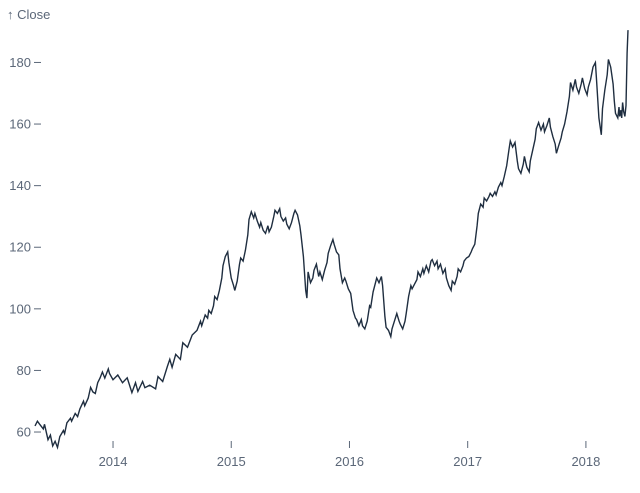 This screenshot has width=640, height=493. I want to click on y-tick-label: 100, so click(20, 308).